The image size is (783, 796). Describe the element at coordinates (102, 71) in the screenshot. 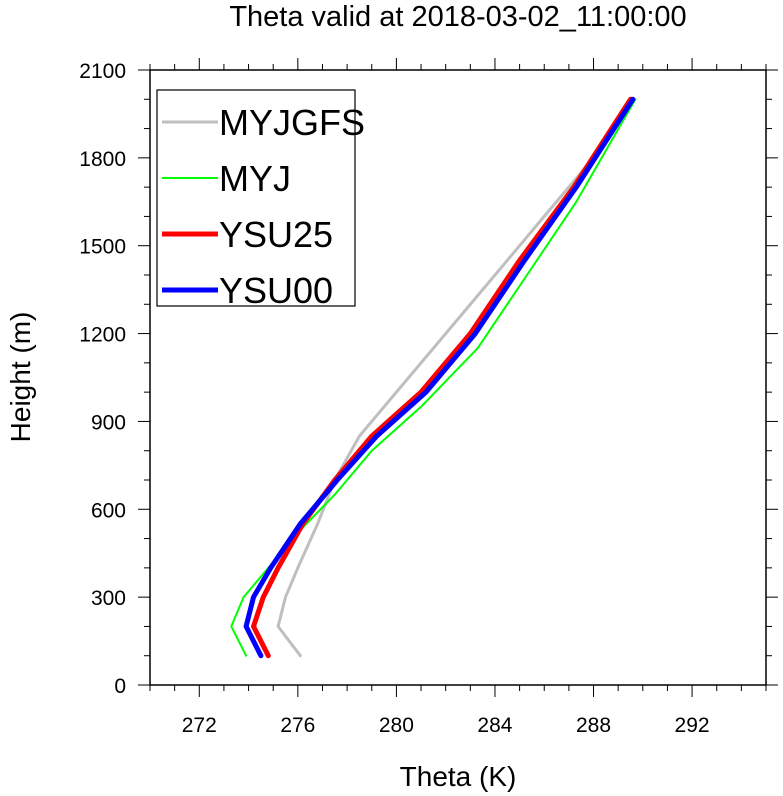

I see `y-tick-label: 2100` at that location.